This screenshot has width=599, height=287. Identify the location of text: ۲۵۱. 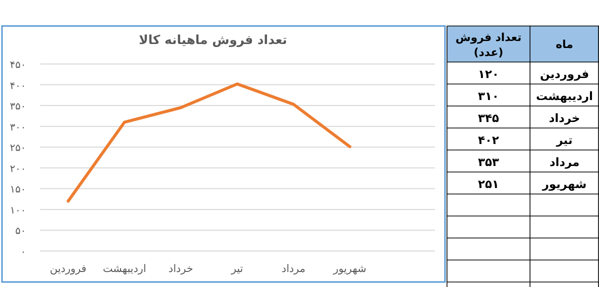
(489, 184).